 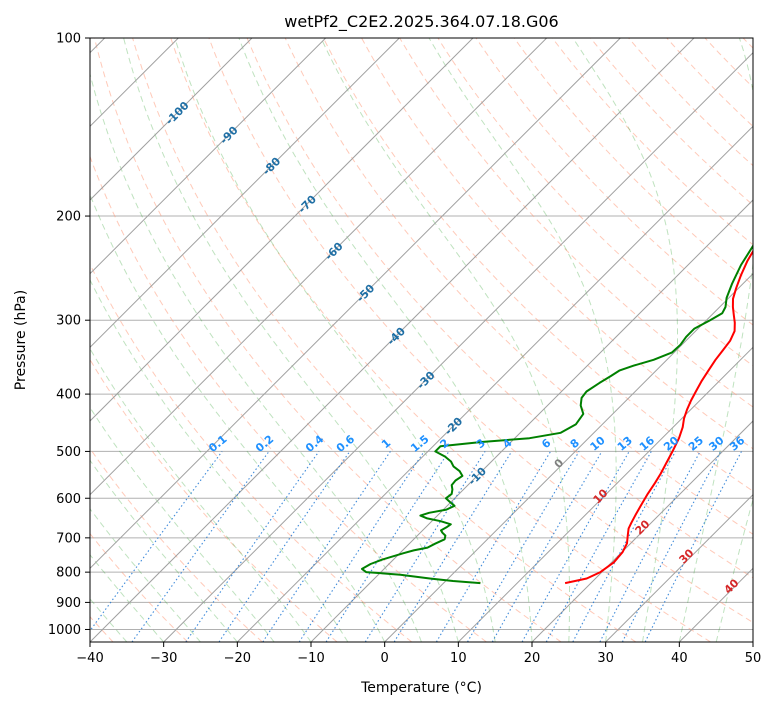 I want to click on y-tick-label: 500, so click(x=68, y=452).